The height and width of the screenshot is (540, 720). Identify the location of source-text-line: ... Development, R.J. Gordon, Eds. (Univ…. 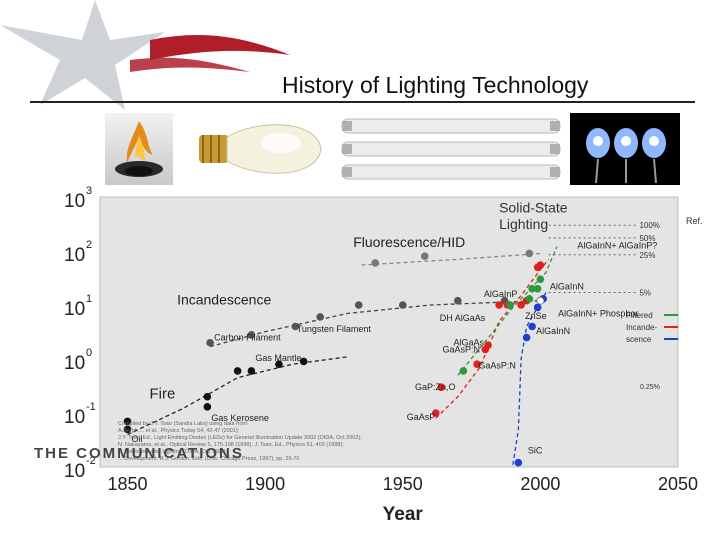
(208, 459).